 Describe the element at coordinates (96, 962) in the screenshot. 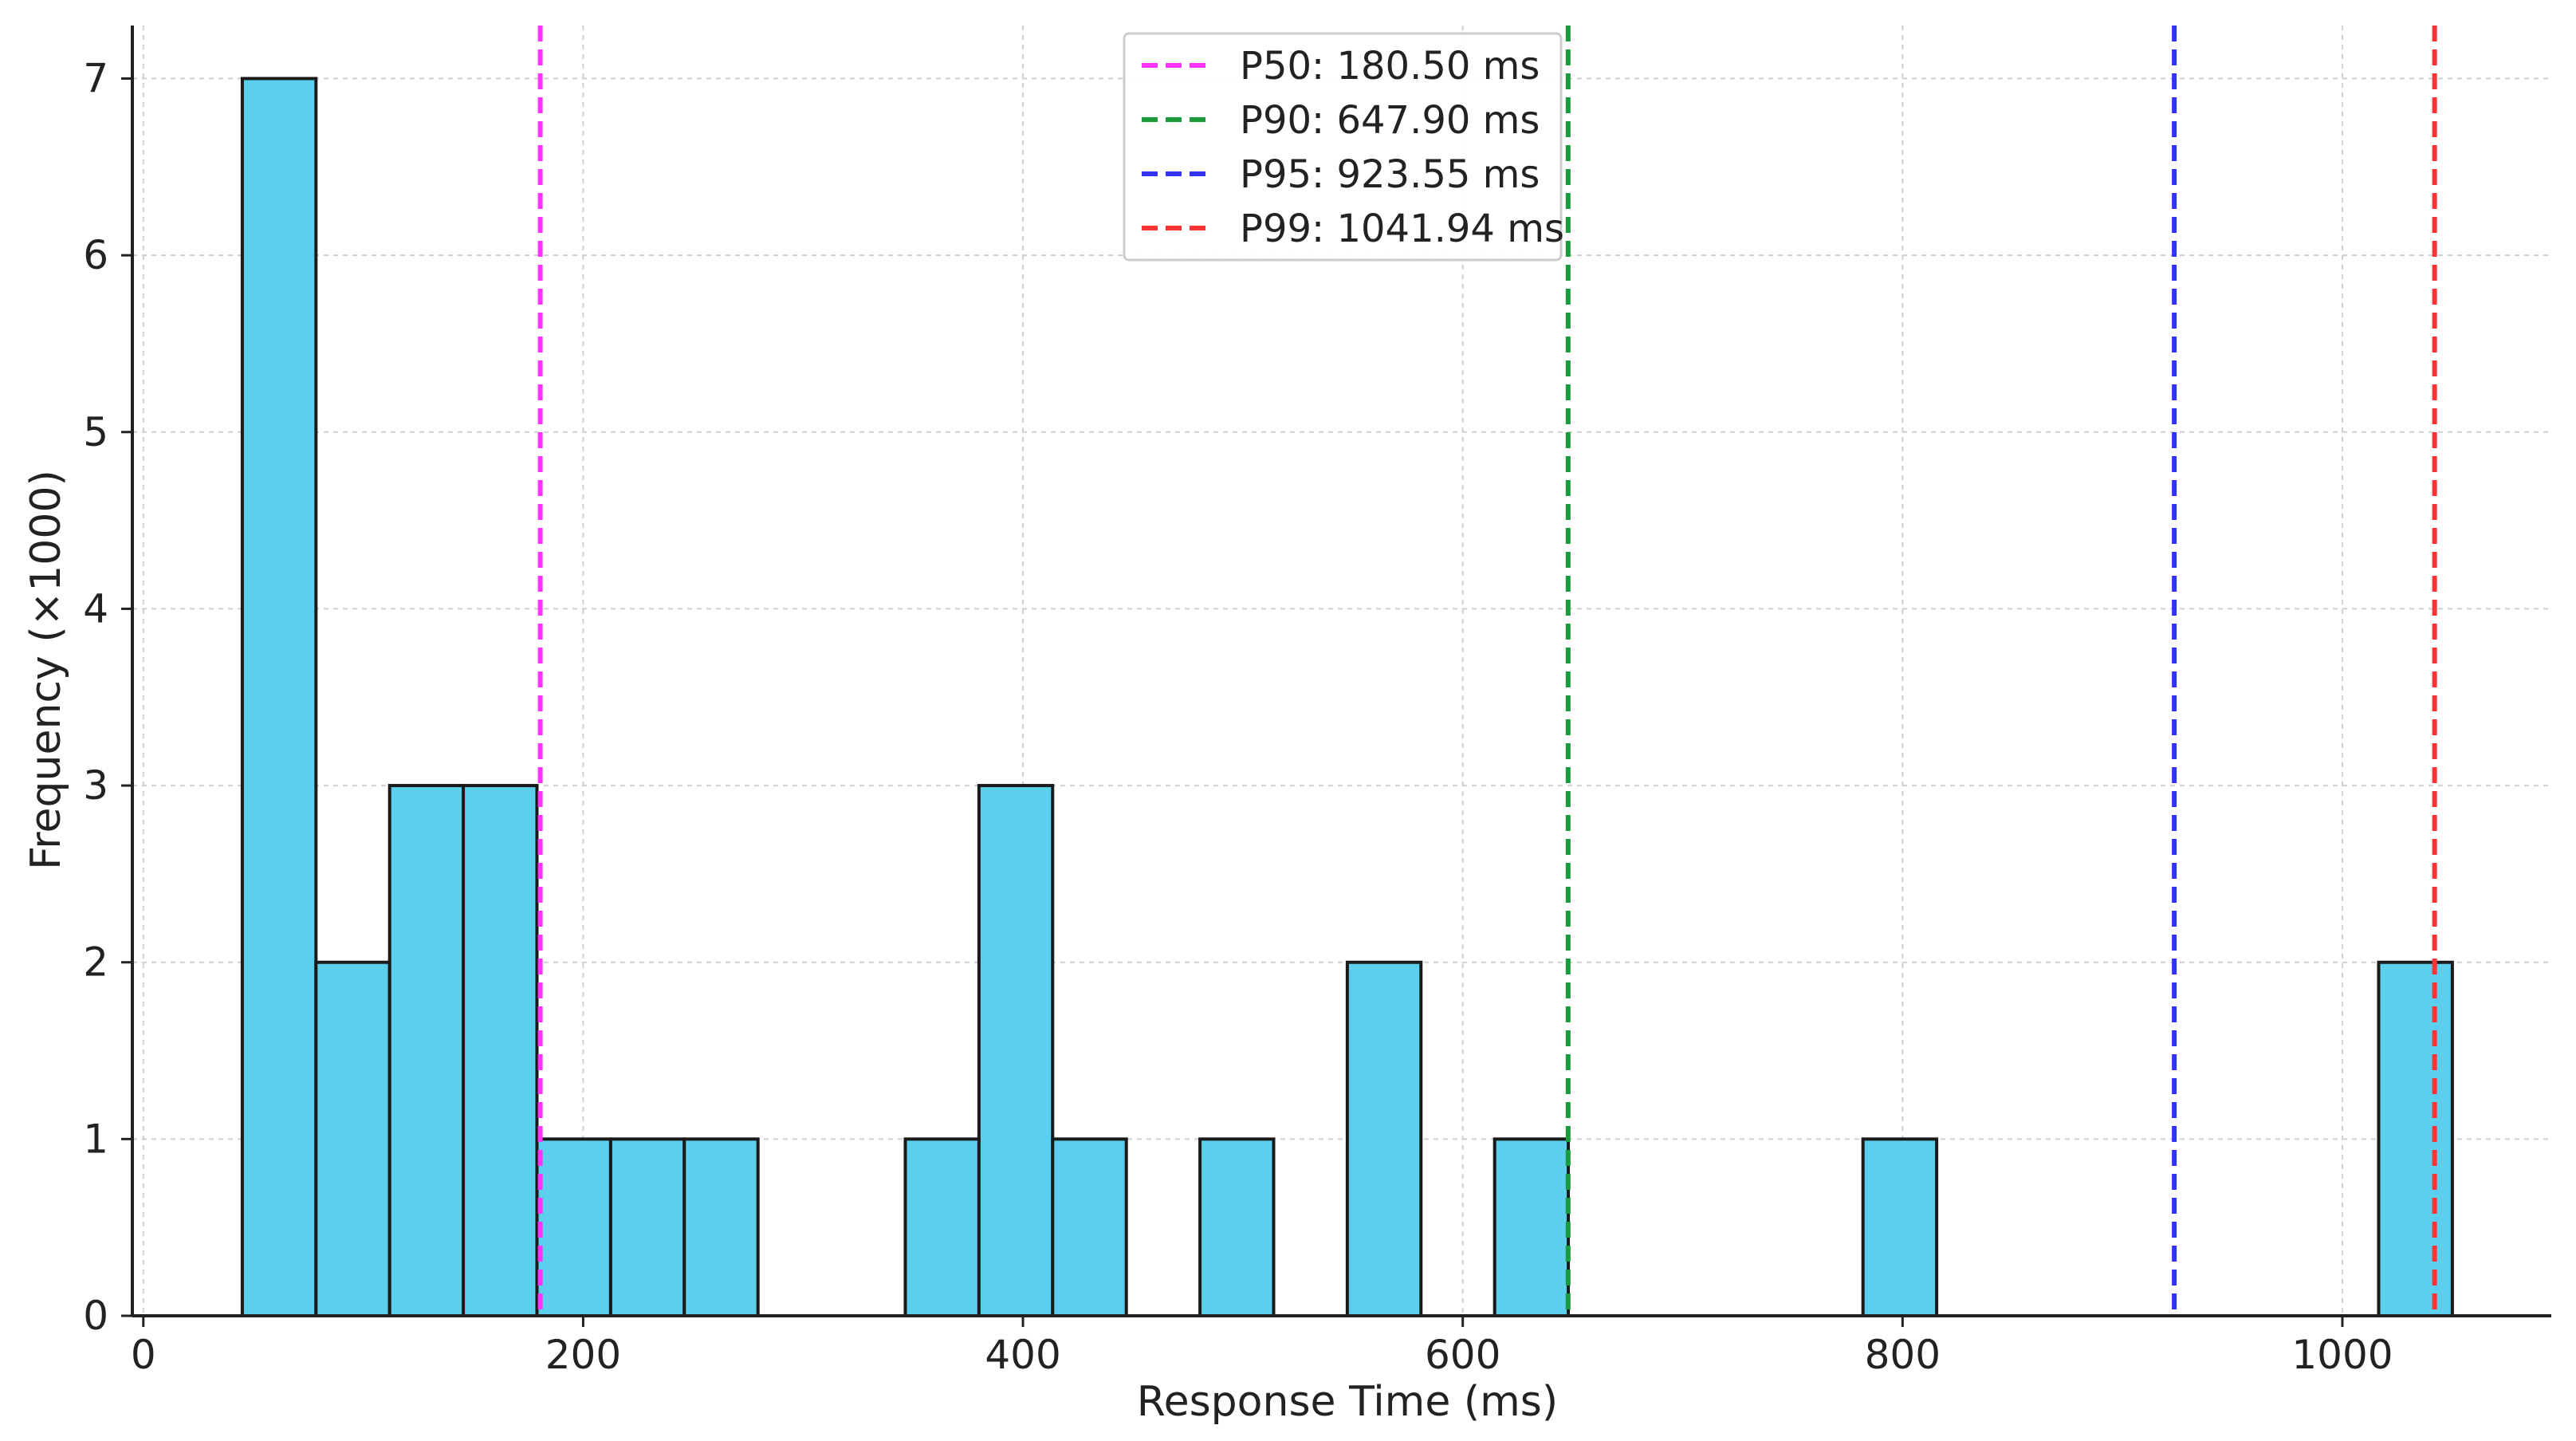

I see `y-tick-label: 2` at that location.